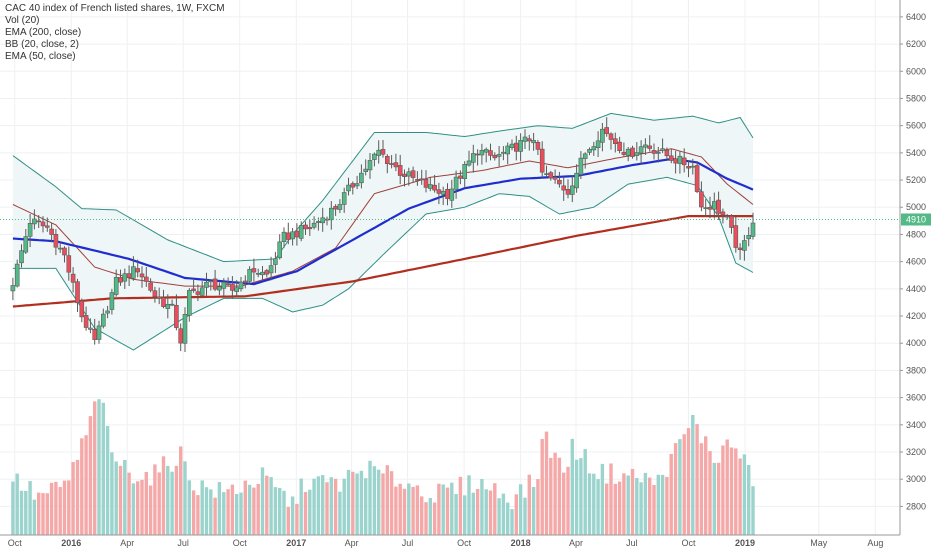 The image size is (932, 550). What do you see at coordinates (464, 543) in the screenshot?
I see `x-tick-label: Oct` at bounding box center [464, 543].